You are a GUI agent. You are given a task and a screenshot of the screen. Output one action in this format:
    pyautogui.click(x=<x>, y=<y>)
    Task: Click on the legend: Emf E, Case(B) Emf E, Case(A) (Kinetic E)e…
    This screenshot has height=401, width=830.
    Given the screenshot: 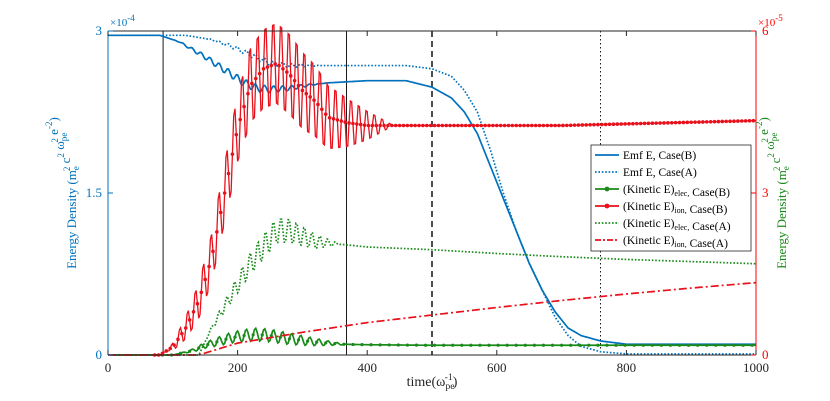 What is the action you would take?
    pyautogui.click(x=671, y=198)
    